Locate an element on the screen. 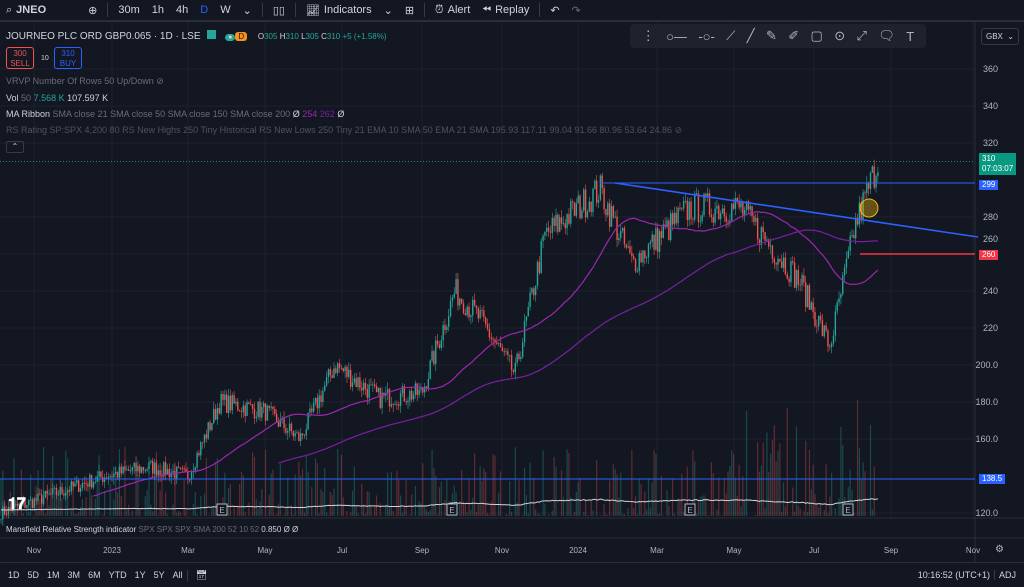 The width and height of the screenshot is (1024, 587). range-ytd: YTD is located at coordinates (117, 575).